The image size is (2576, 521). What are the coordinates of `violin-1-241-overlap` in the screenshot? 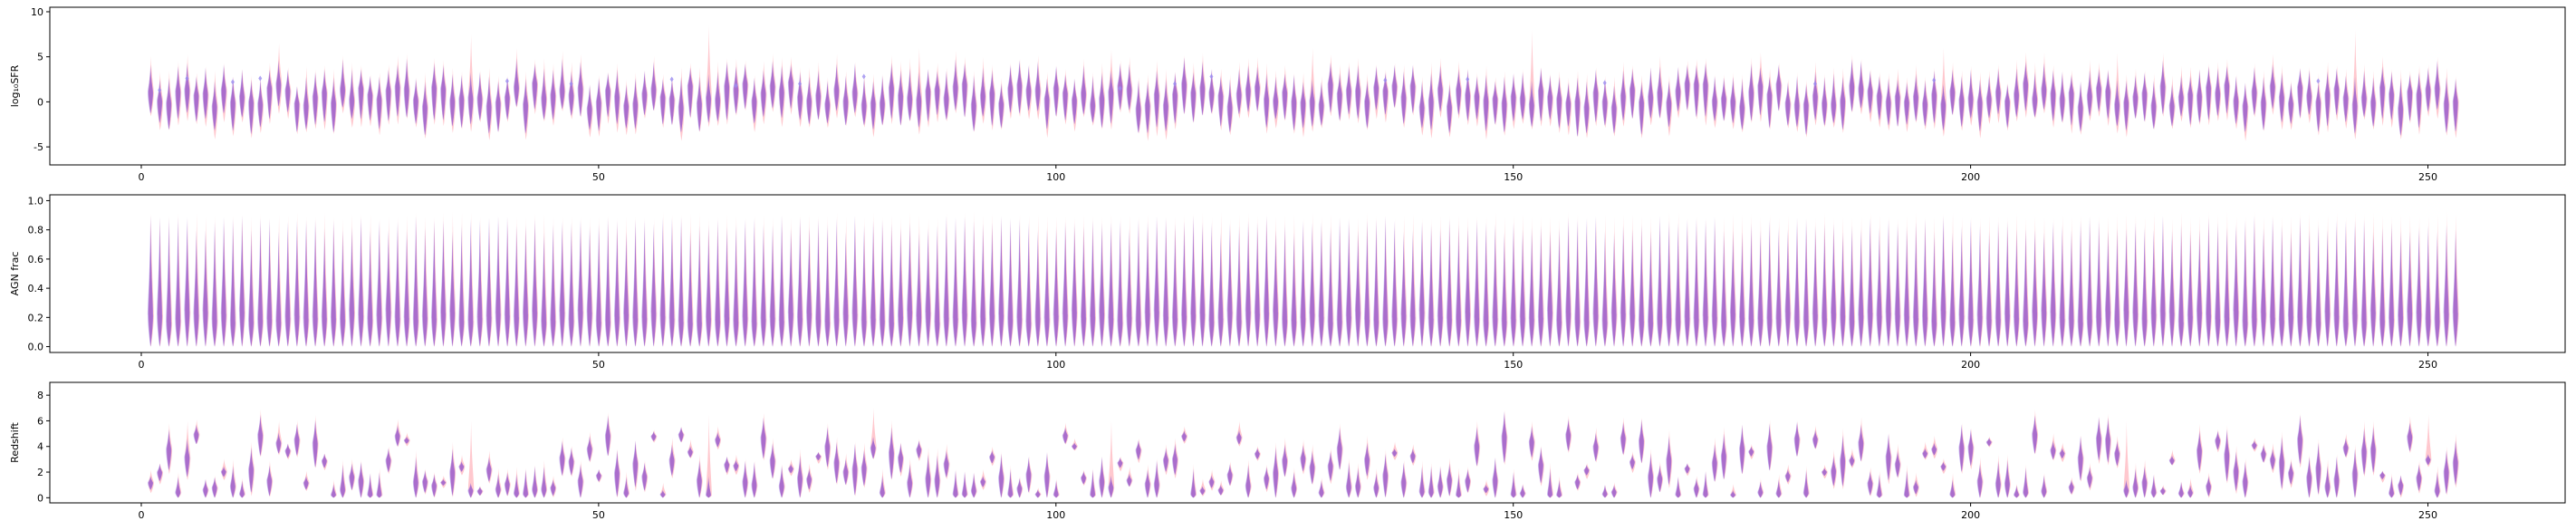 It's located at (2346, 283).